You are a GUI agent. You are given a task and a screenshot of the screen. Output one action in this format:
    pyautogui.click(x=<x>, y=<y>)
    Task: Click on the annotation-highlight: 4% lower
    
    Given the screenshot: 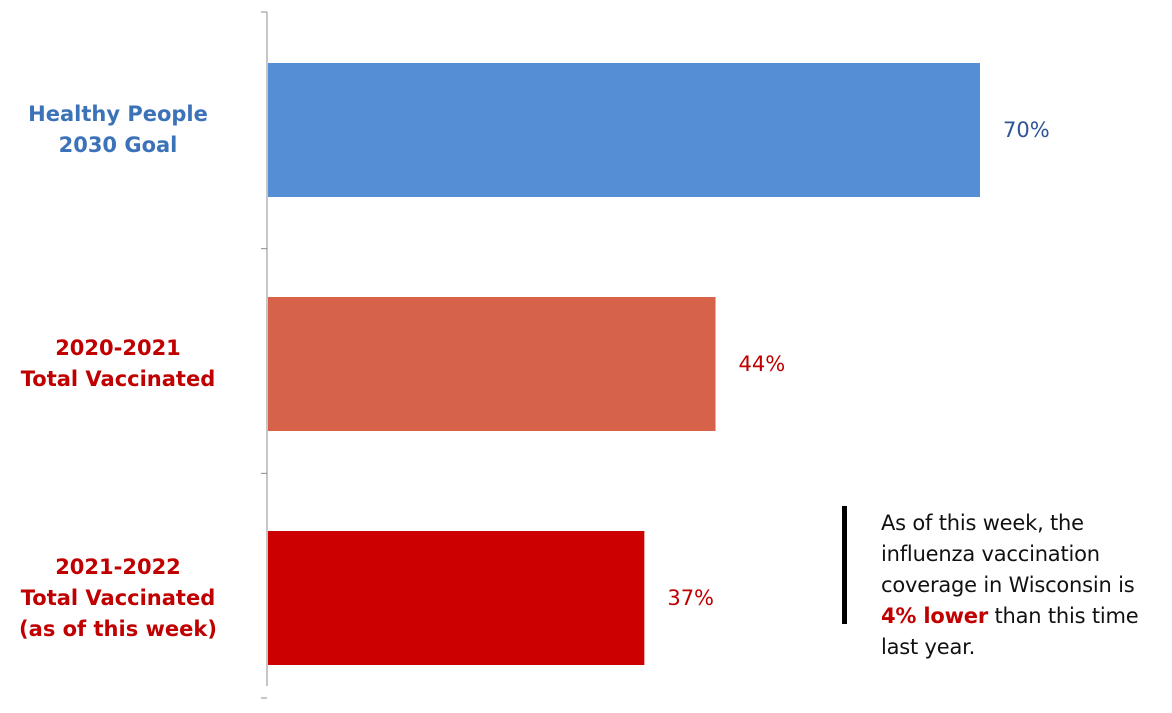 What is the action you would take?
    pyautogui.click(x=934, y=616)
    